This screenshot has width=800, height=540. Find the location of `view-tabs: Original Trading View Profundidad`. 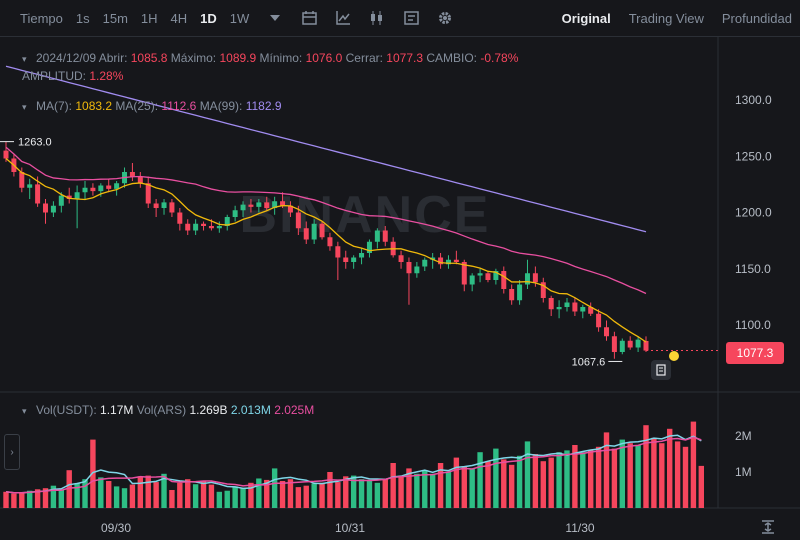

view-tabs: Original Trading View Profundidad is located at coordinates (668, 18).